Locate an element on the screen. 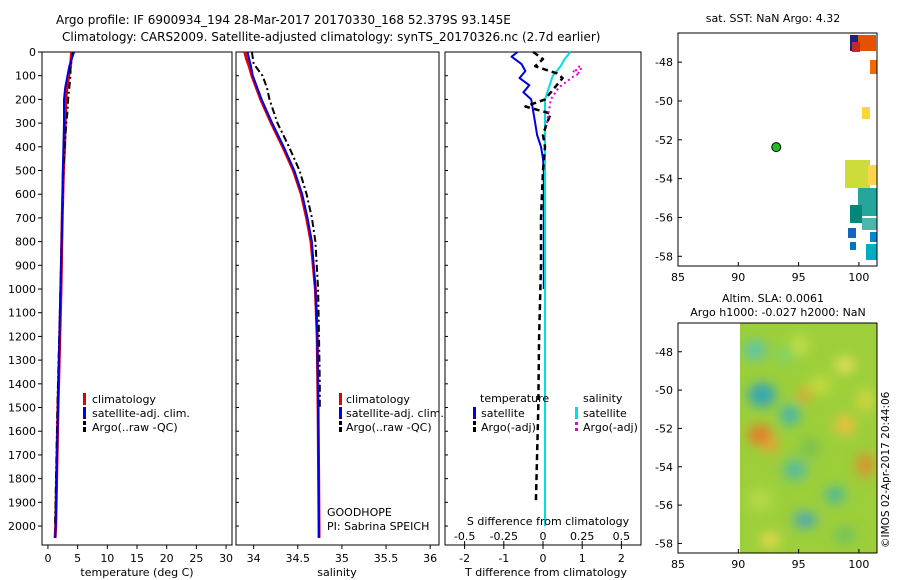 The width and height of the screenshot is (900, 580). lat-tick-label: -48 is located at coordinates (664, 352).